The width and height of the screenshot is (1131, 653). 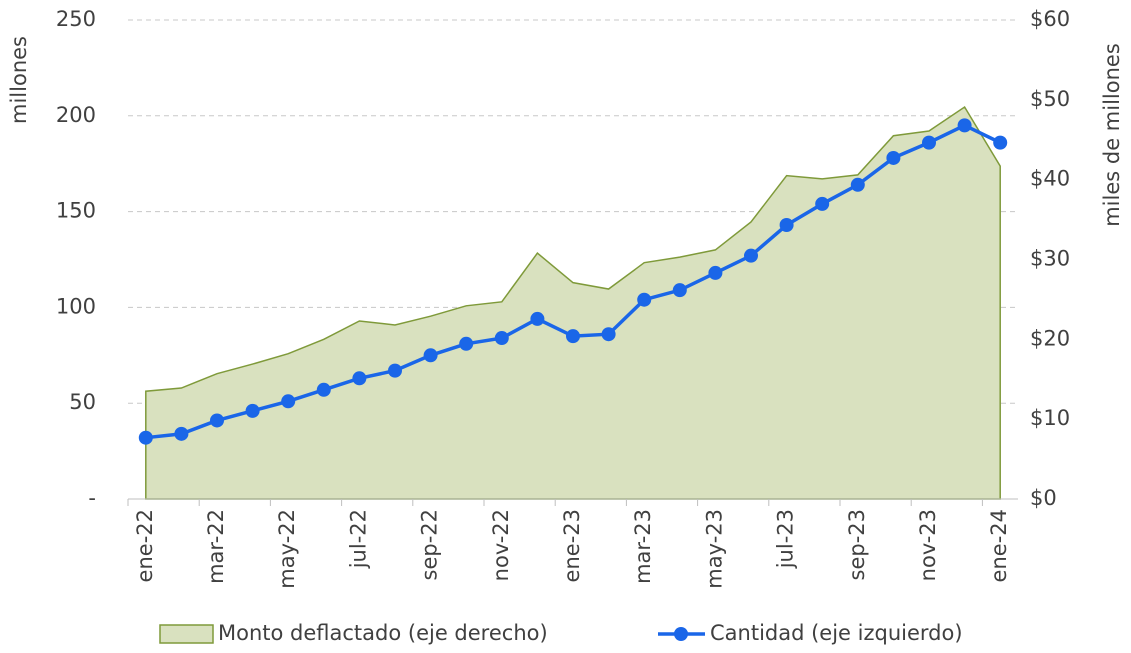 I want to click on x-tick-label: sep-22, so click(x=430, y=545).